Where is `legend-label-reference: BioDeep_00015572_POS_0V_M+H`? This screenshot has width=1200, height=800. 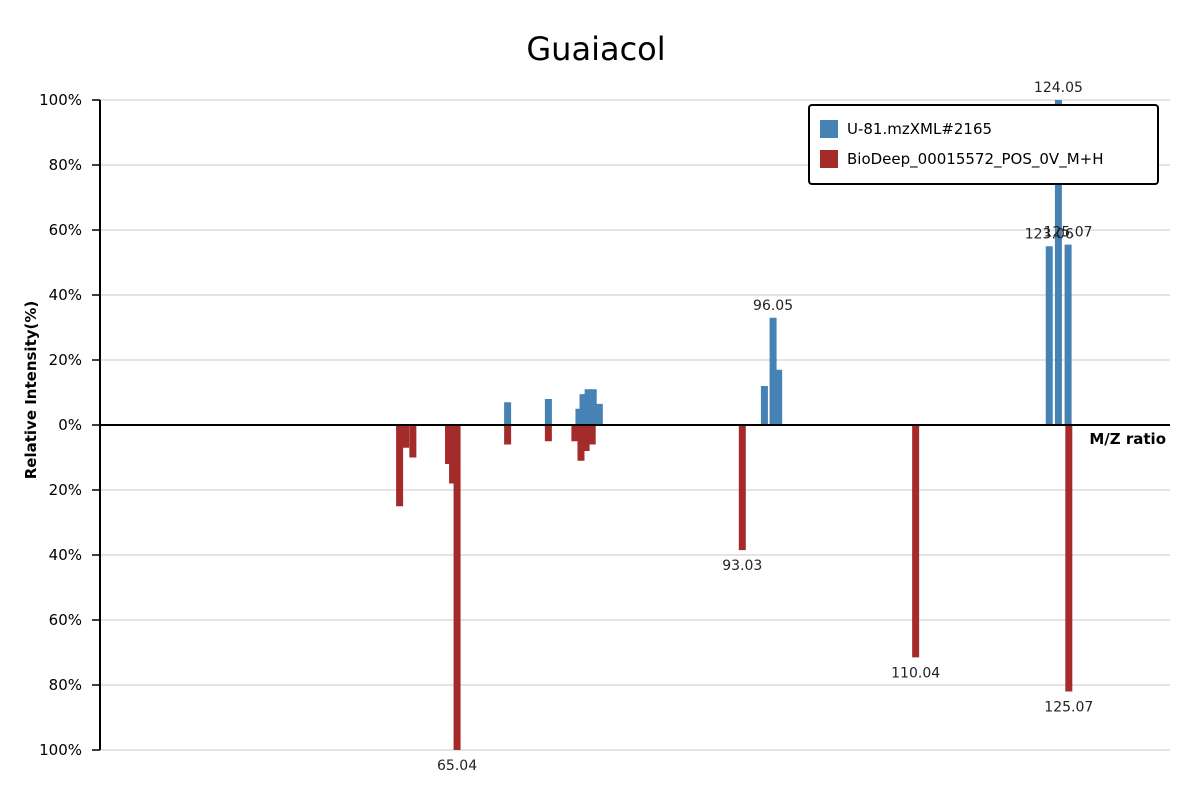
legend-label-reference: BioDeep_00015572_POS_0V_M+H is located at coordinates (975, 159).